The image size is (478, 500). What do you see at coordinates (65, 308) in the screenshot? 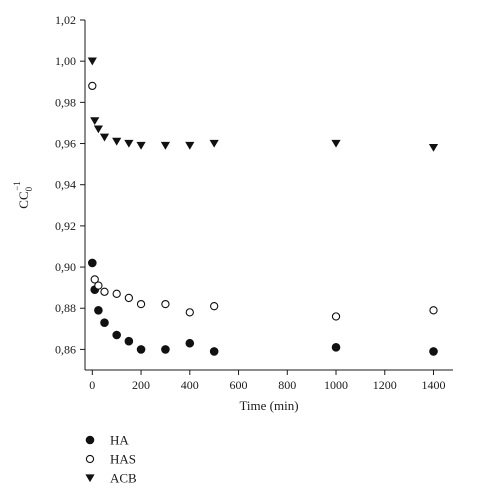
I see `y-tick-label: 0,88` at bounding box center [65, 308].